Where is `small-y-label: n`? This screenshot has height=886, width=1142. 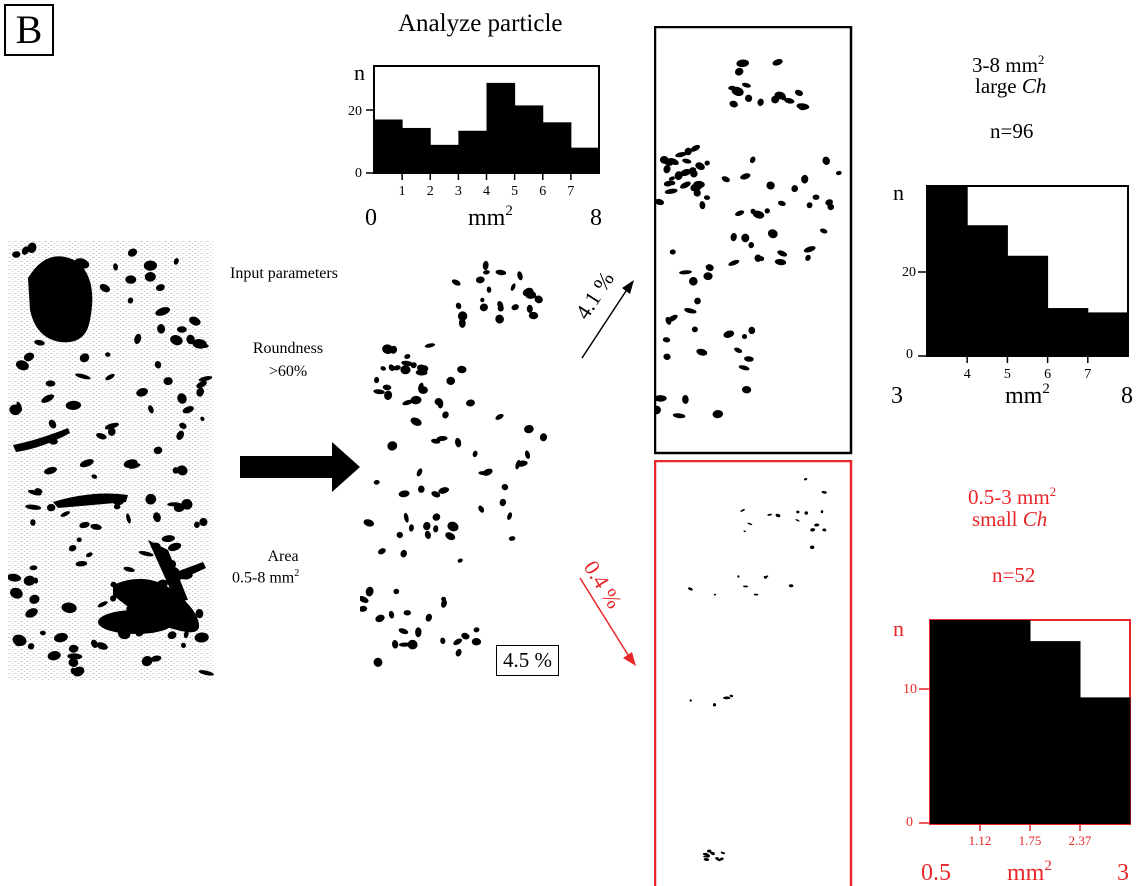
small-y-label: n is located at coordinates (898, 628).